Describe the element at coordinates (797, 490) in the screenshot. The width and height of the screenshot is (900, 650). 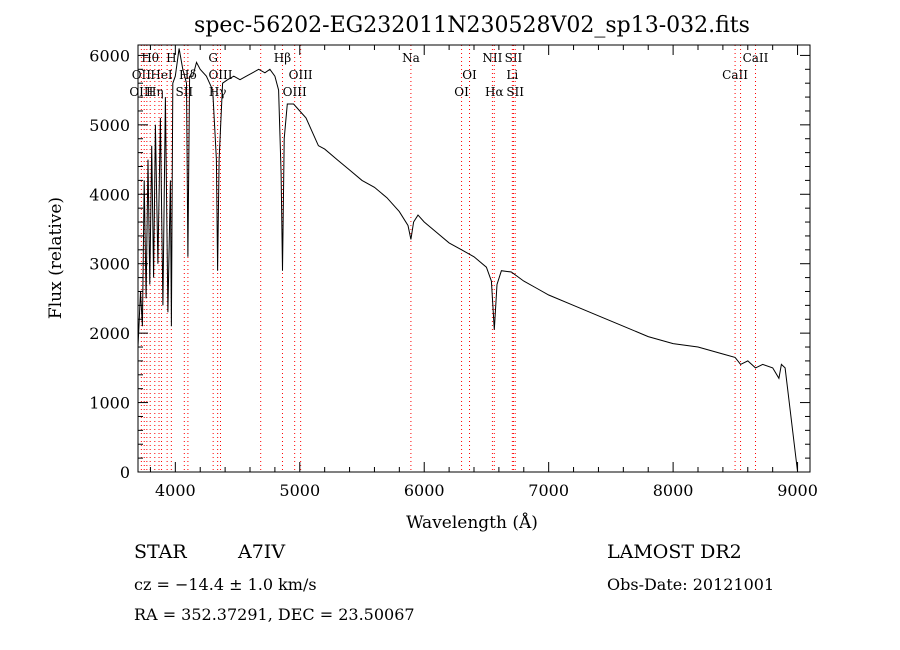
I see `x-tick-label: 9000` at that location.